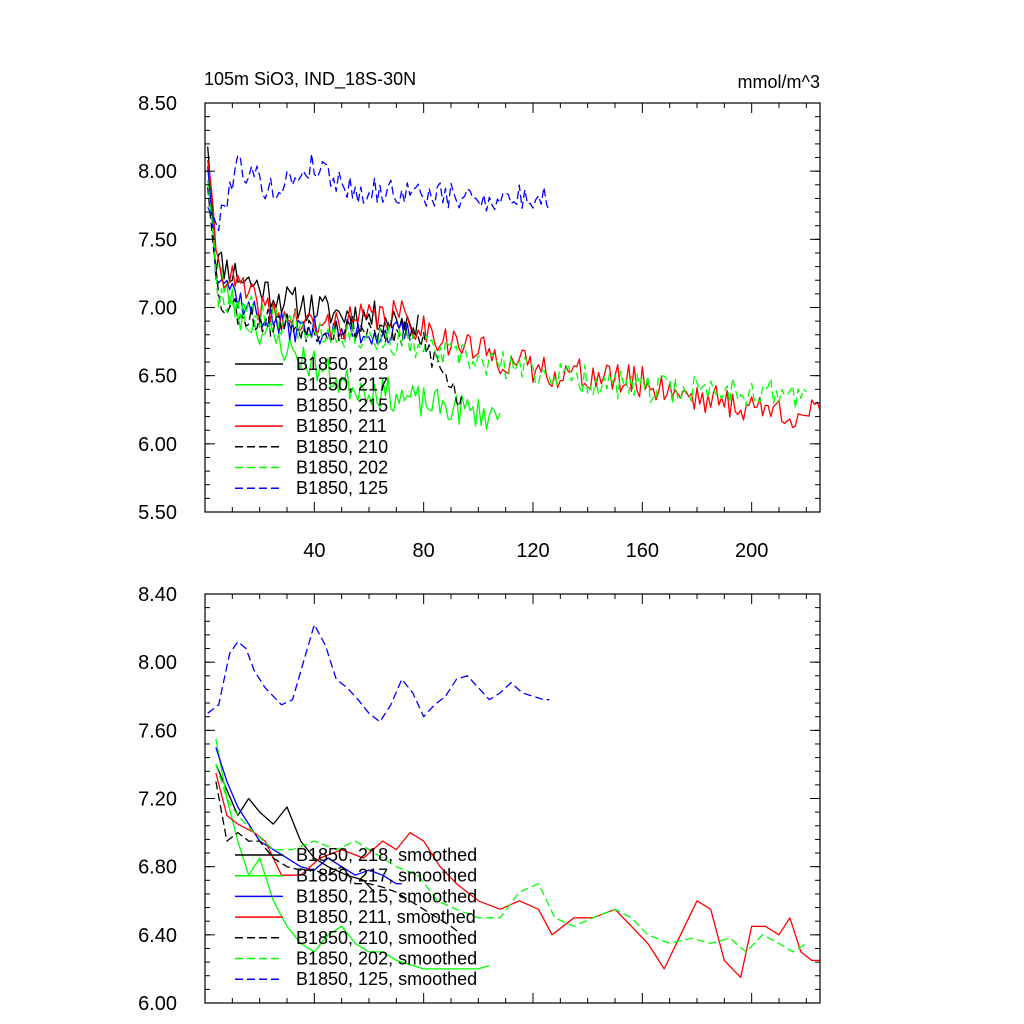 The height and width of the screenshot is (1024, 1024). Describe the element at coordinates (157, 377) in the screenshot. I see `top-ytick-label: 6.50` at that location.